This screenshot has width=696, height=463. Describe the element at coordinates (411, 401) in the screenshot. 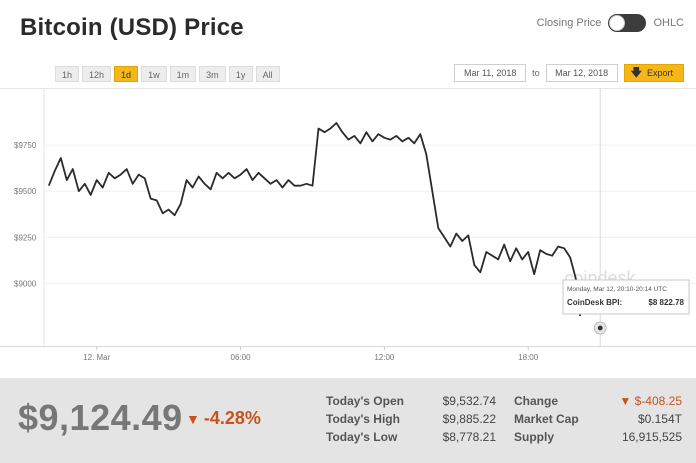

I see `stat-row: Today's Open $9,532.74` at that location.